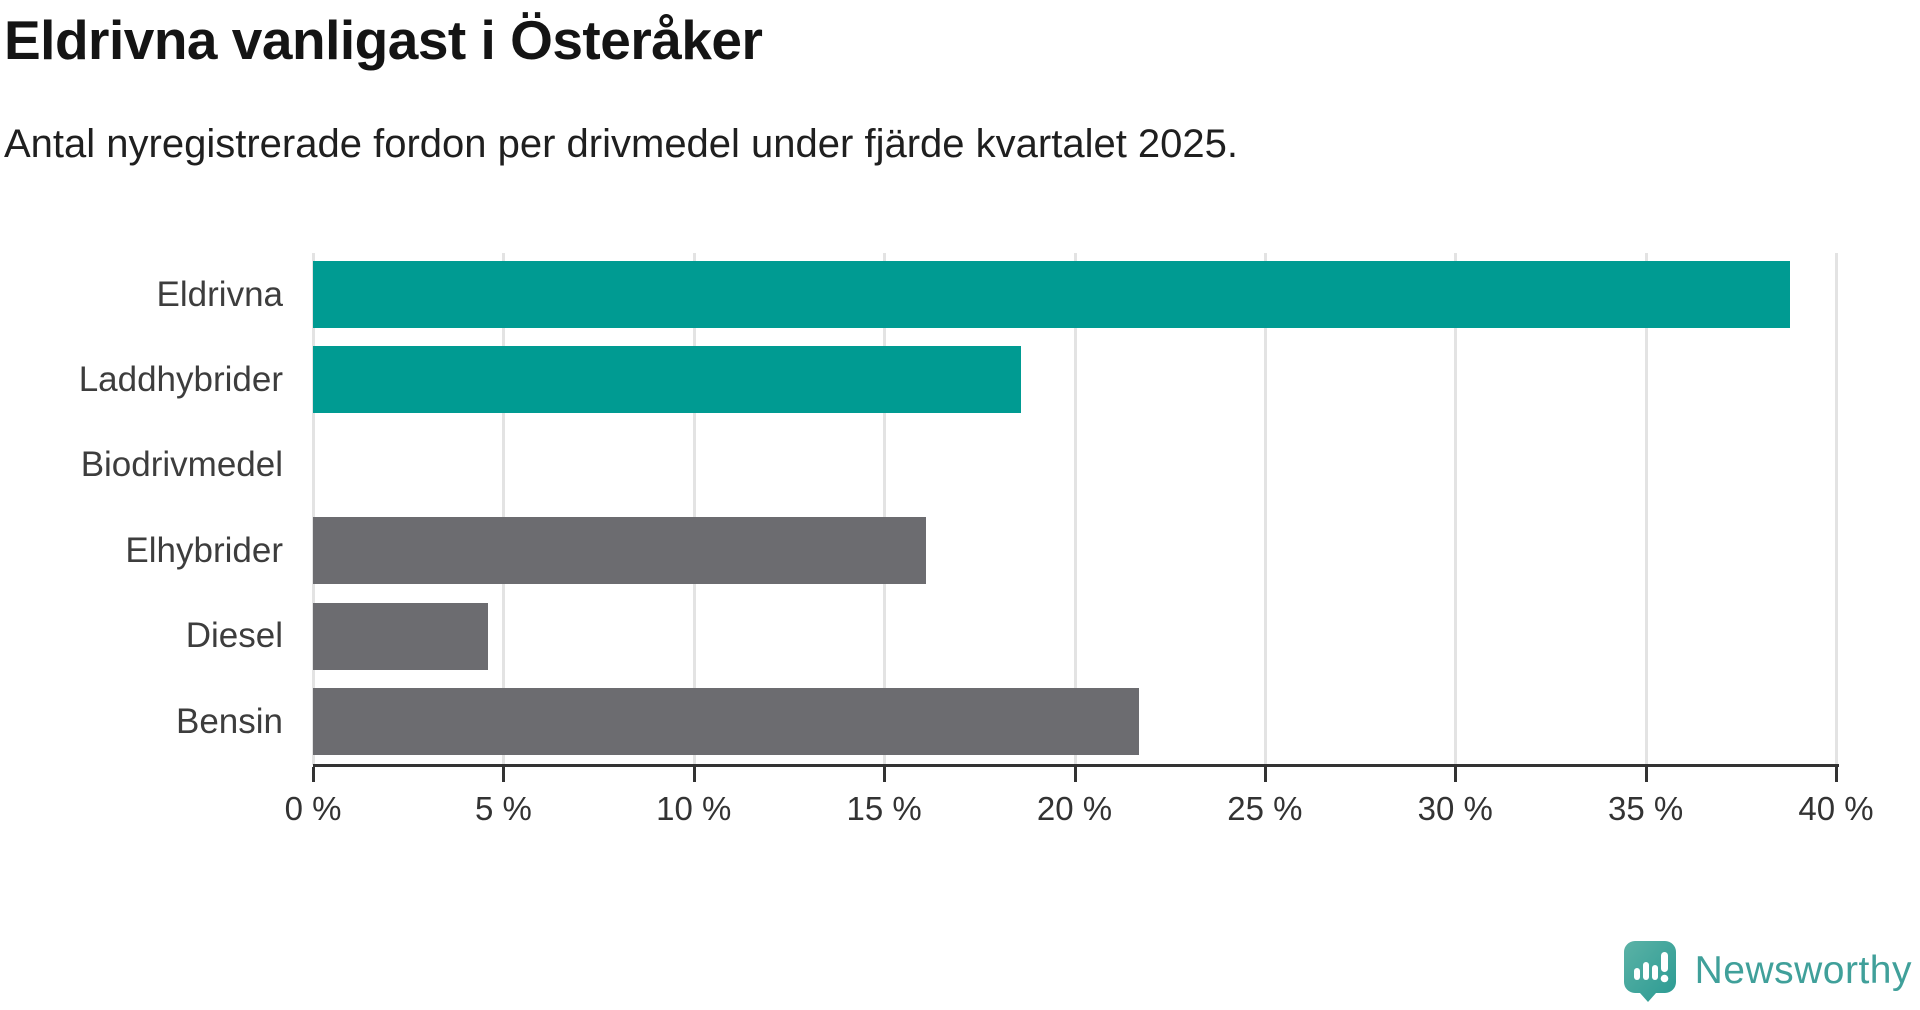 Image resolution: width=1920 pixels, height=1010 pixels. Describe the element at coordinates (1011, 636) in the screenshot. I see `bar-row-diesel: Diesel` at that location.